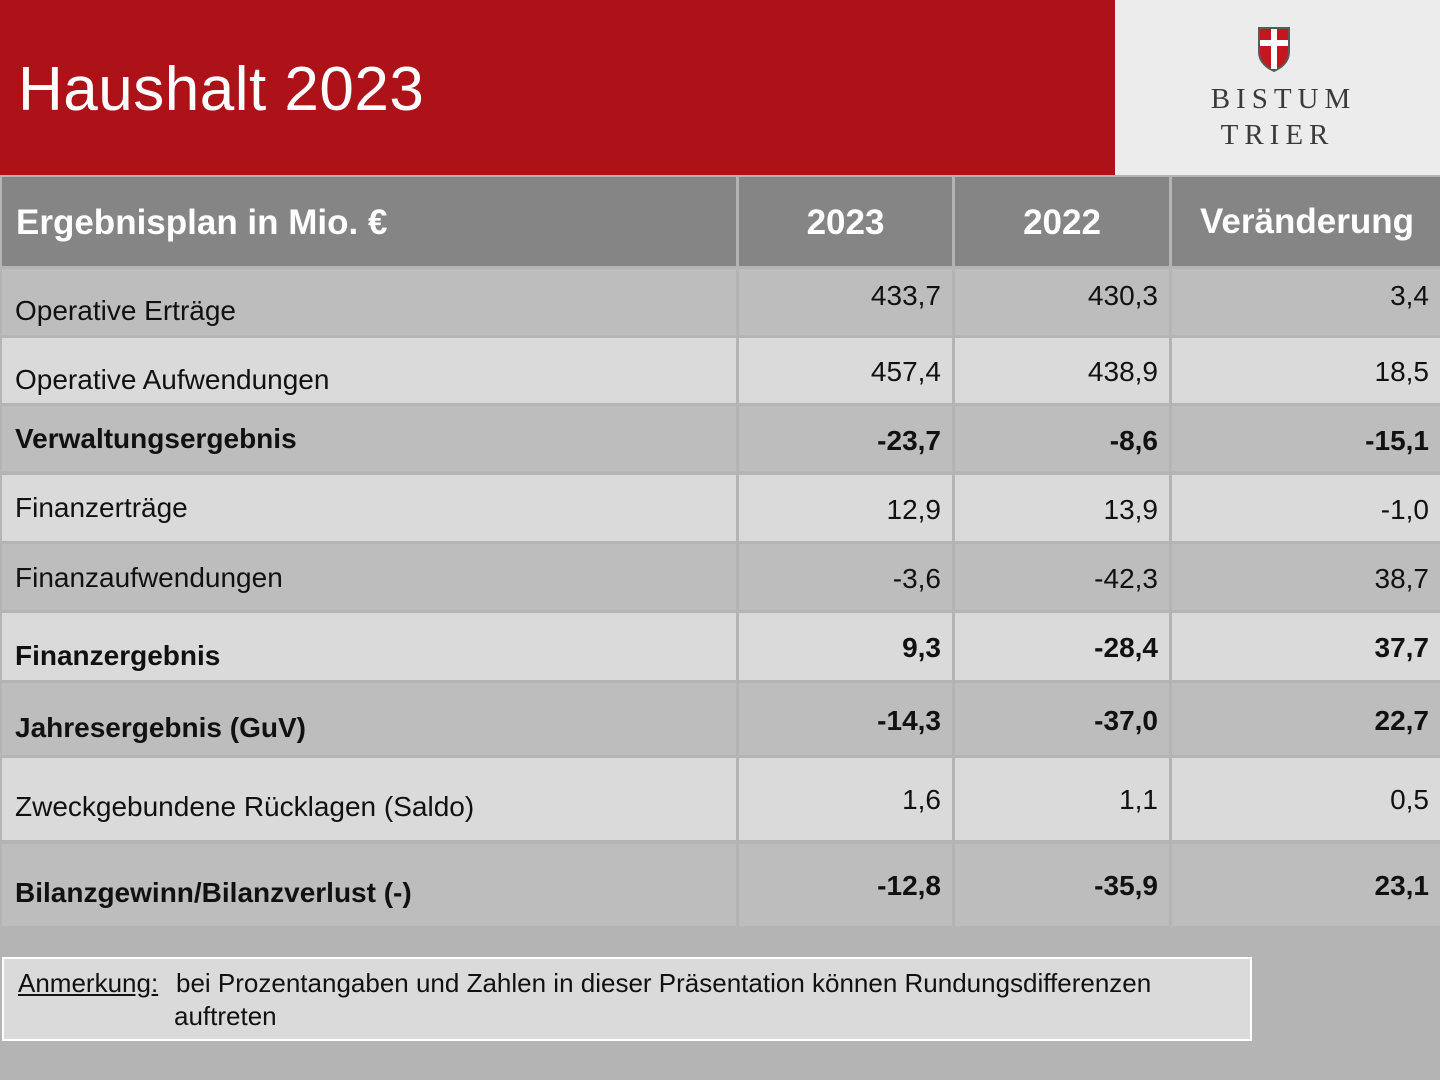 The image size is (1440, 1080). I want to click on value-2022: -37,0, so click(1126, 720).